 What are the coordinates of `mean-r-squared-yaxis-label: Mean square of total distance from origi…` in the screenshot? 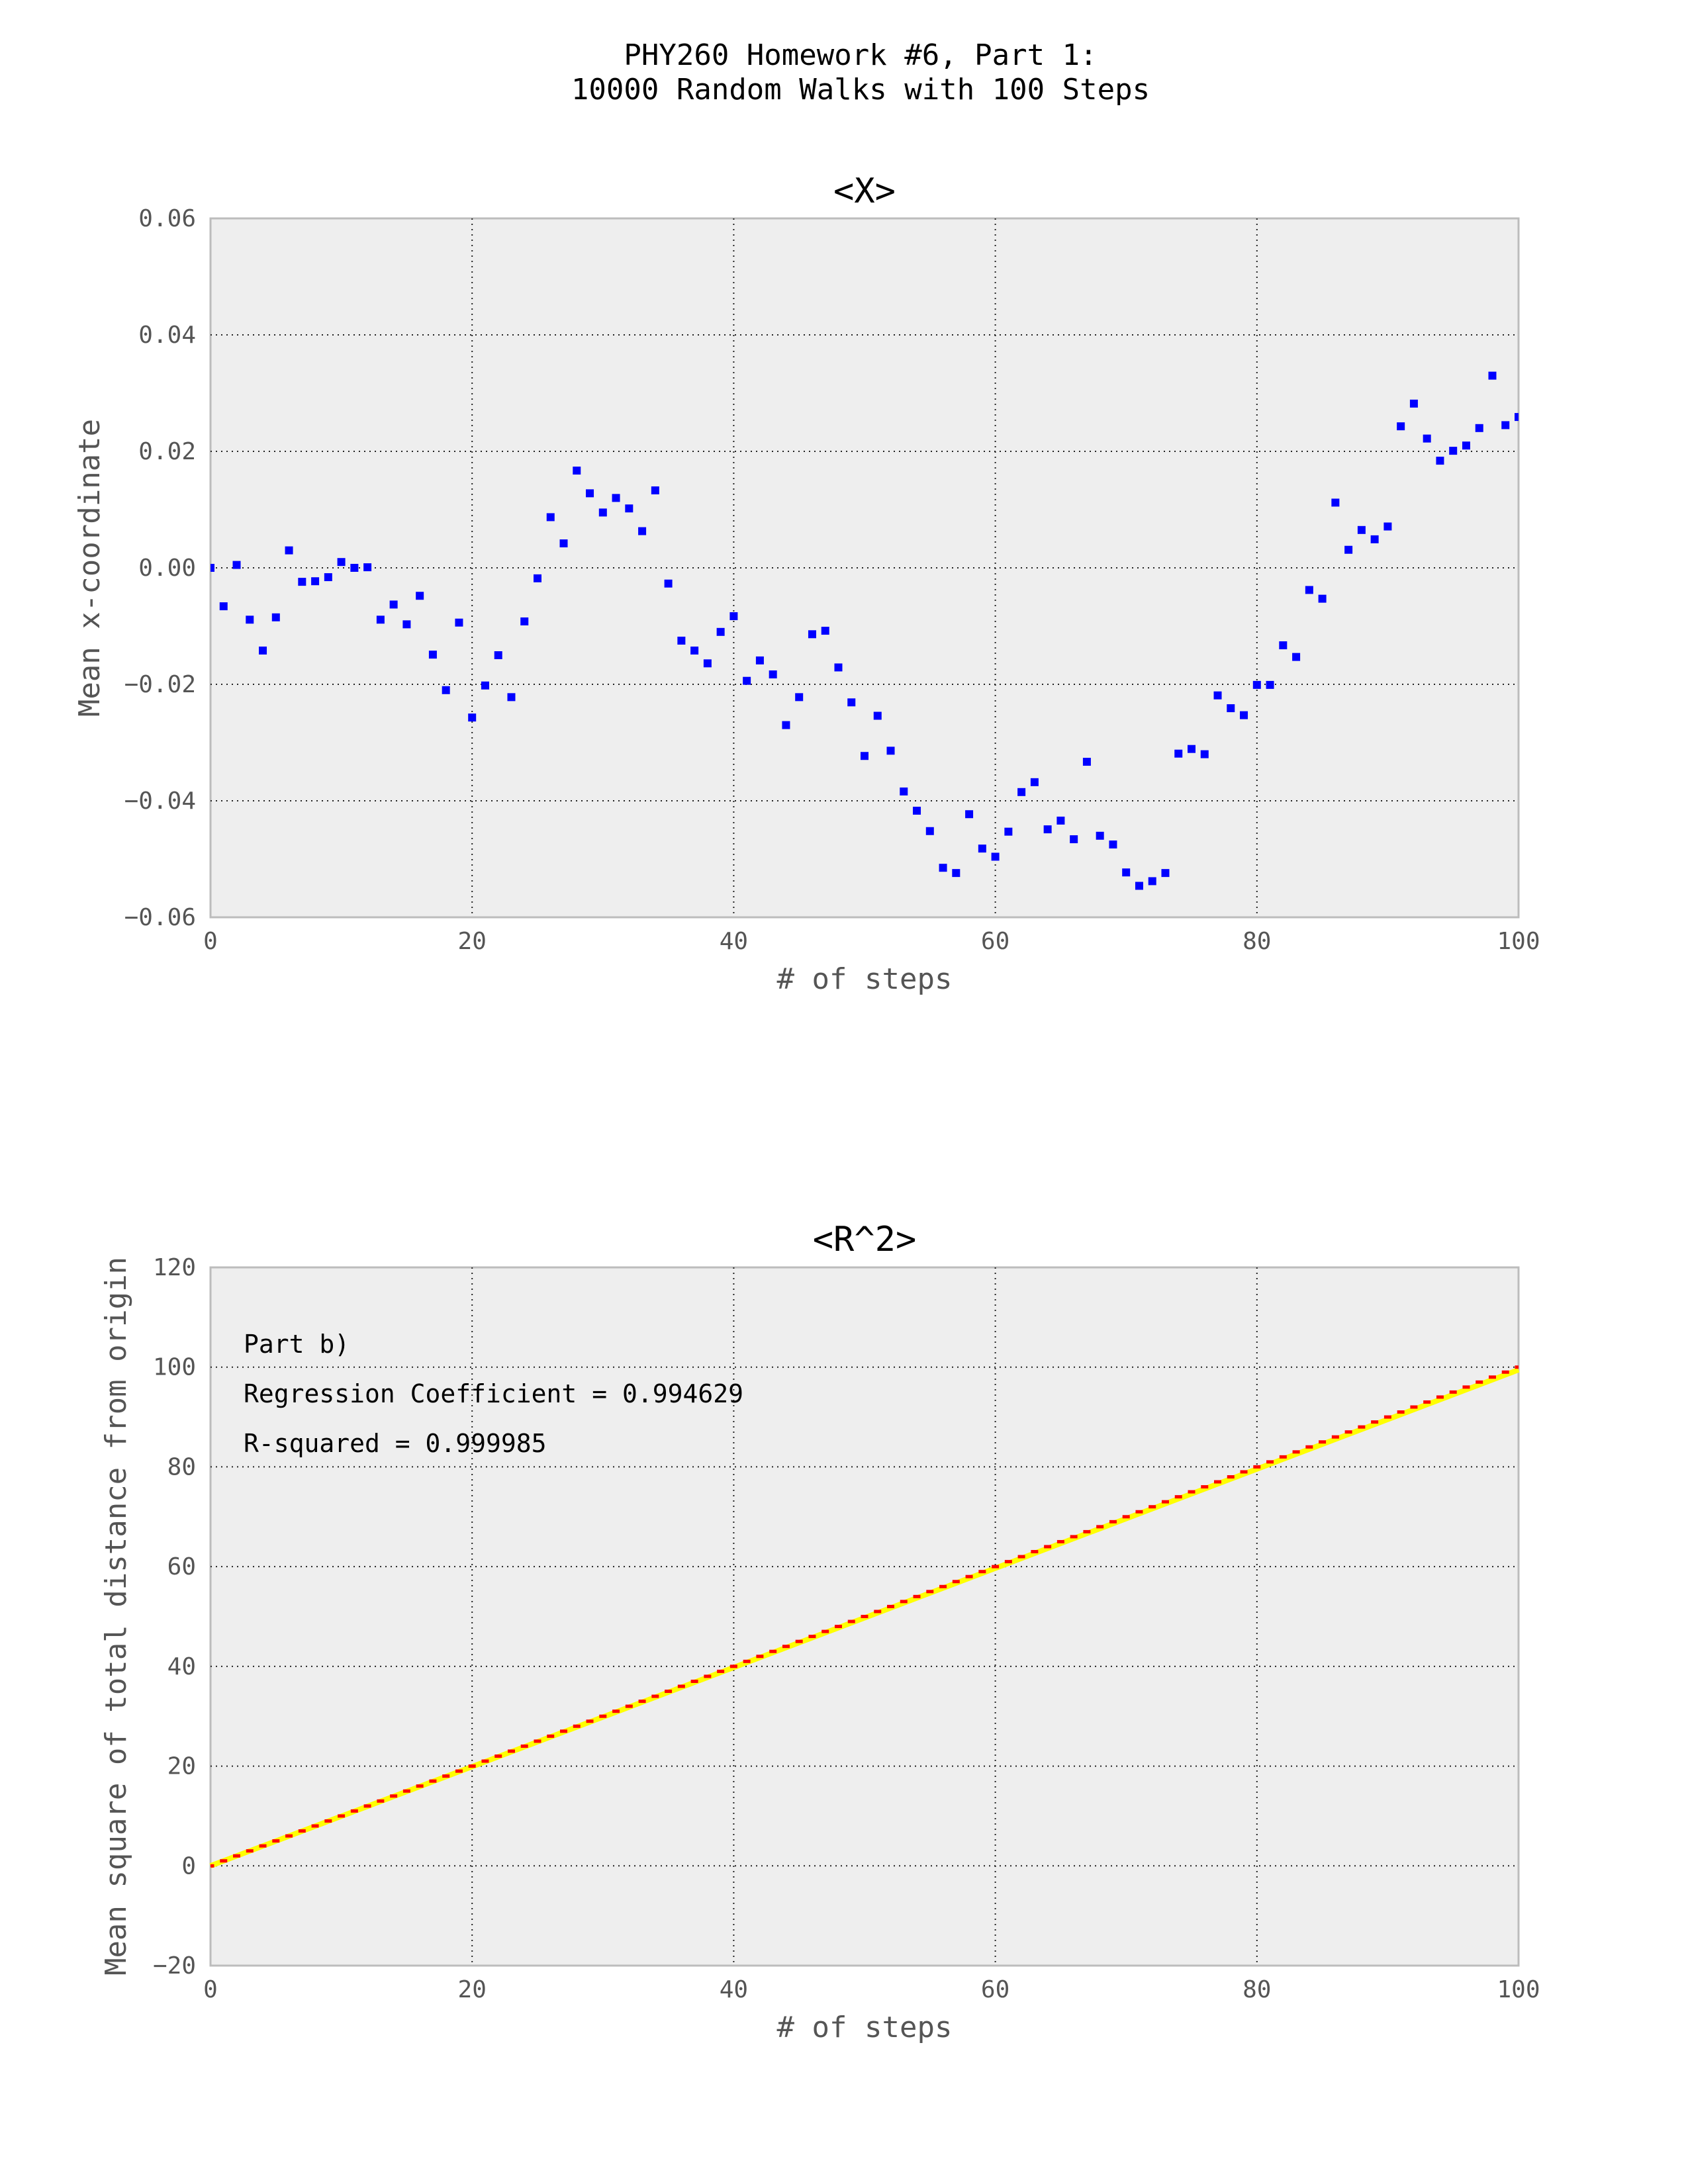 It's located at (116, 1616).